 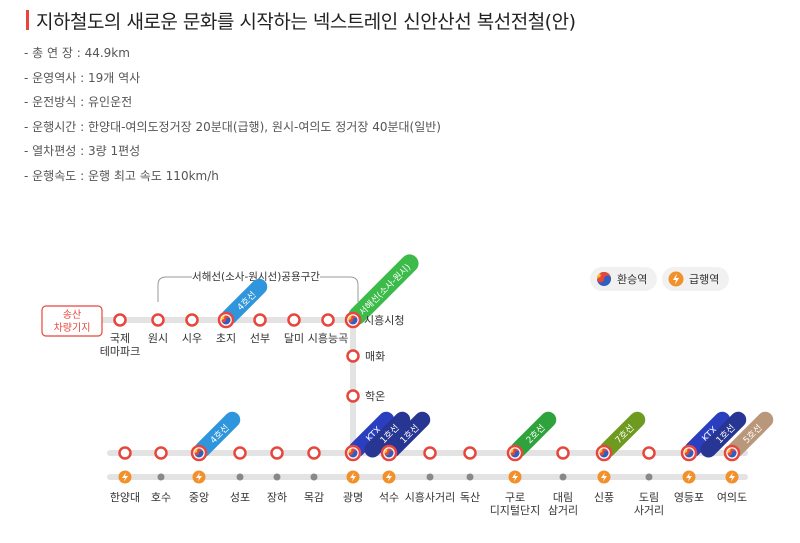 What do you see at coordinates (294, 338) in the screenshot?
I see `station-label-upper-5: 달미` at bounding box center [294, 338].